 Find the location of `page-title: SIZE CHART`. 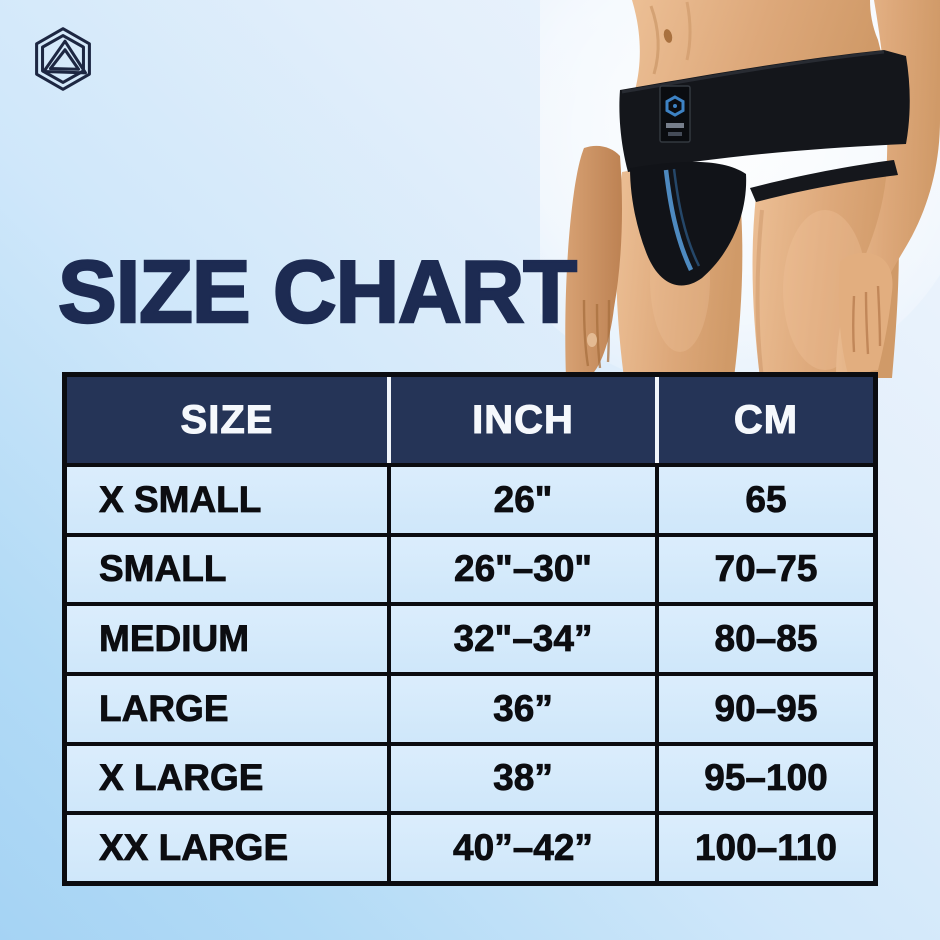

page-title: SIZE CHART is located at coordinates (318, 291).